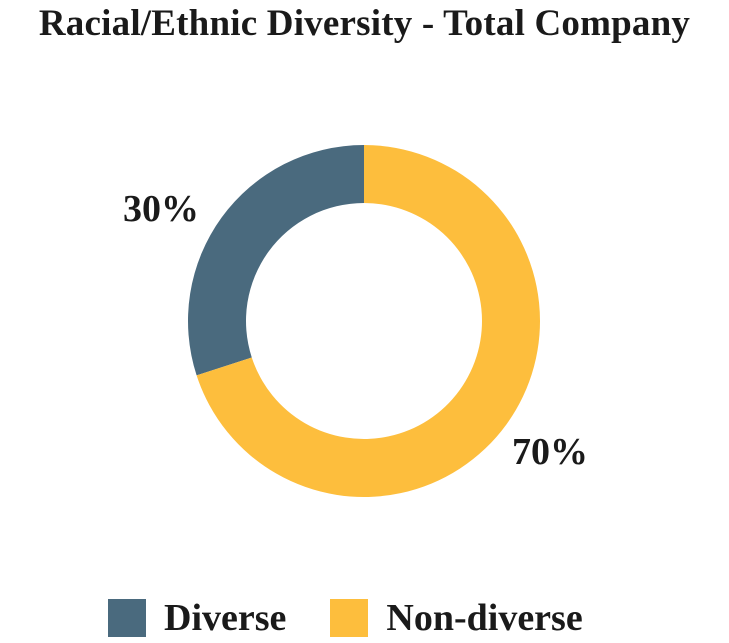 Image resolution: width=729 pixels, height=643 pixels. Describe the element at coordinates (276, 260) in the screenshot. I see `slice-diverse` at that location.